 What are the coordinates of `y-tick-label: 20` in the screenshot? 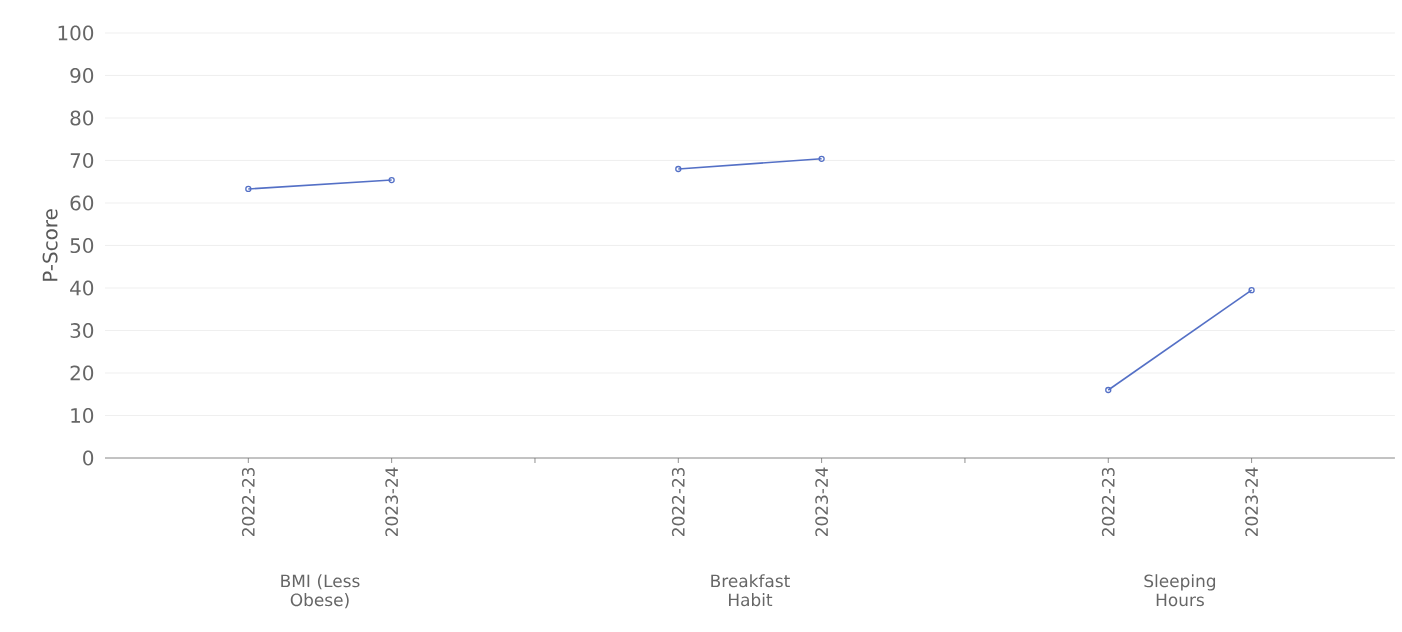 It's located at (82, 373).